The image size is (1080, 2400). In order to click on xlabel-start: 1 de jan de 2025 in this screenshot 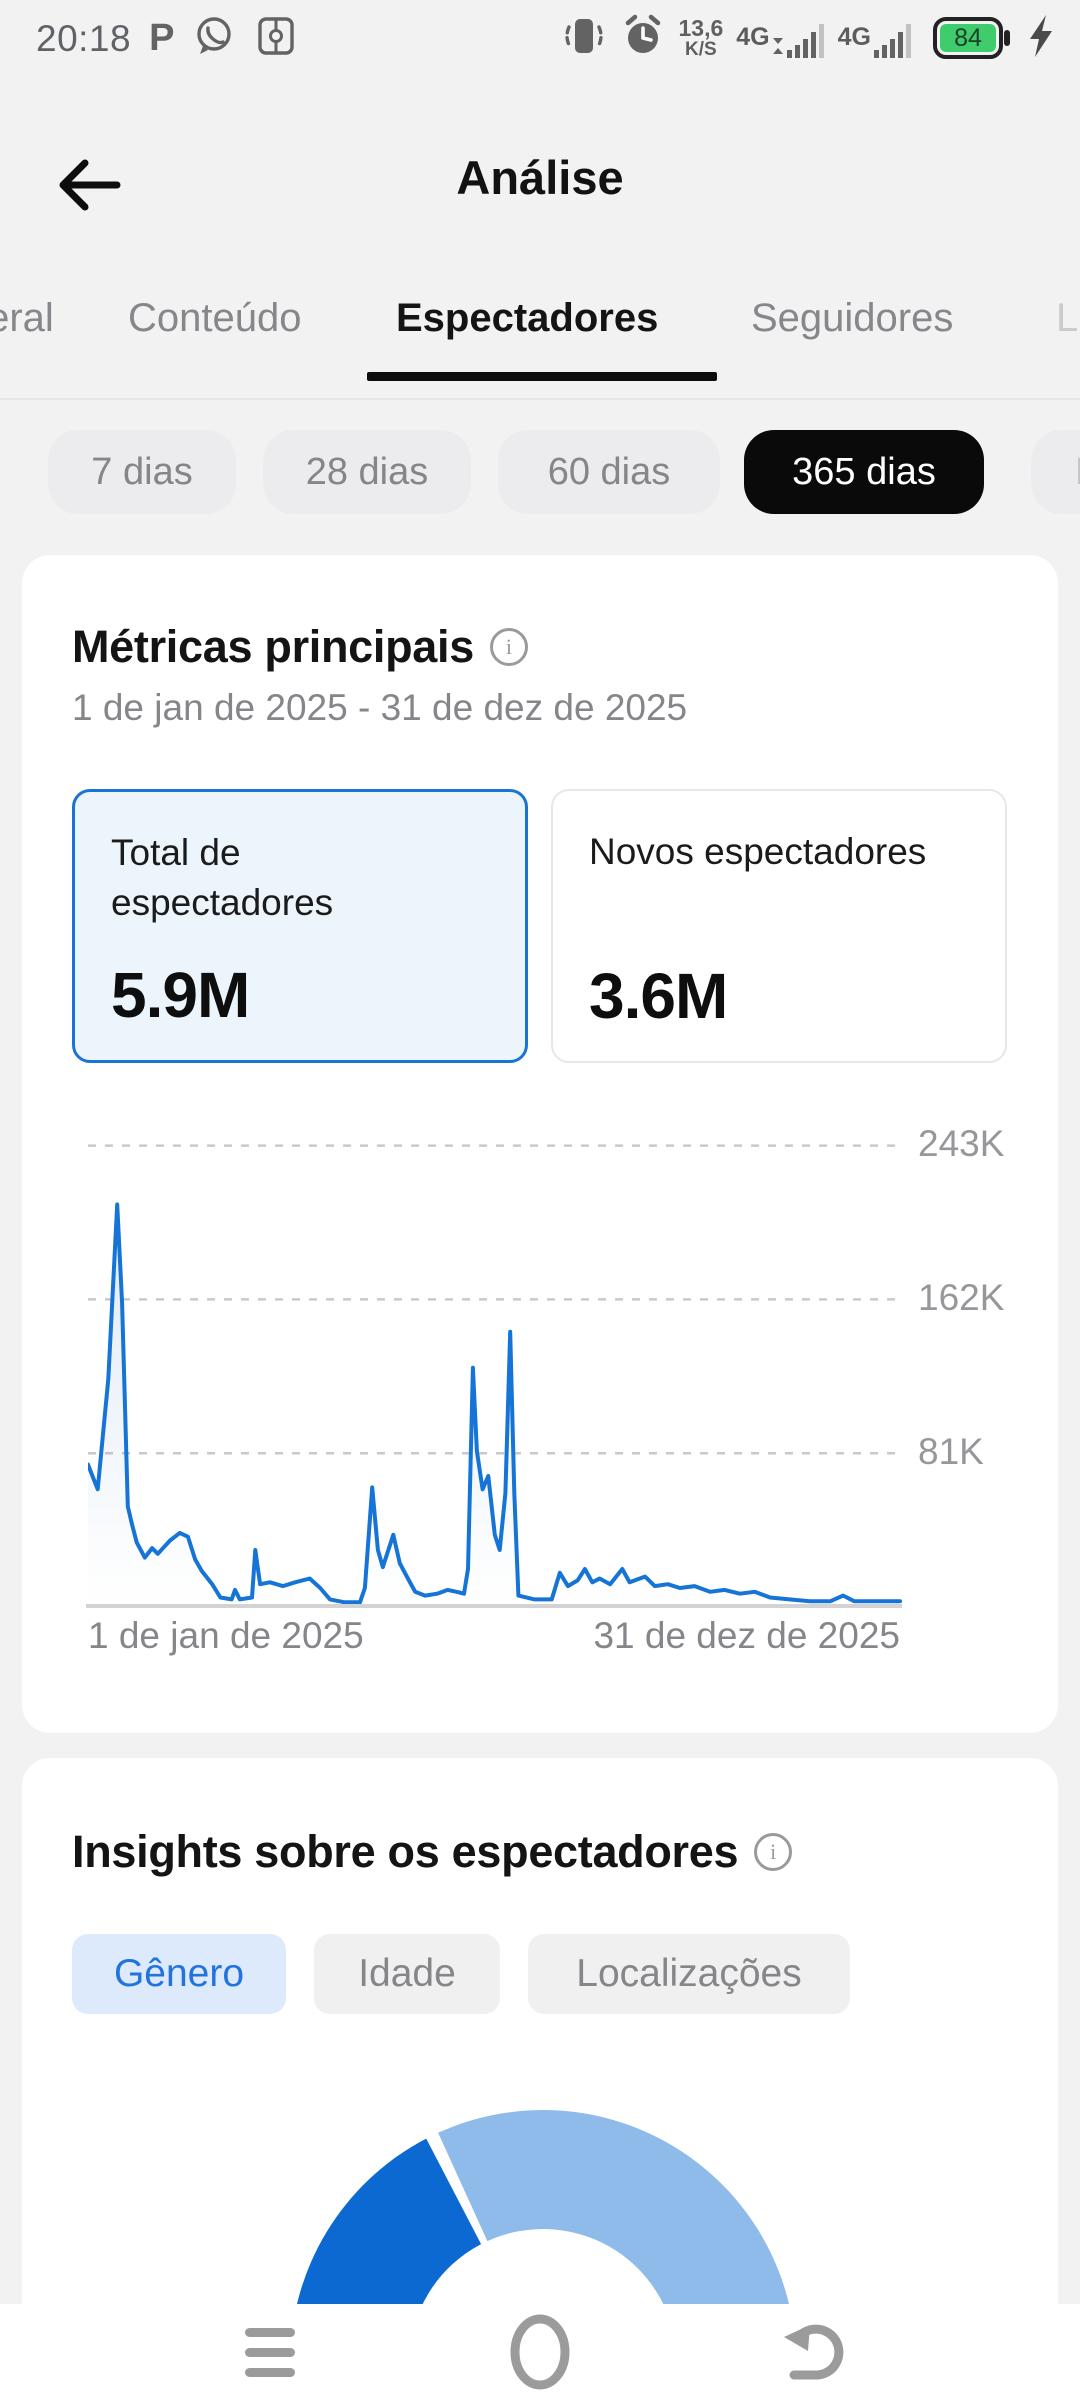, I will do `click(226, 1635)`.